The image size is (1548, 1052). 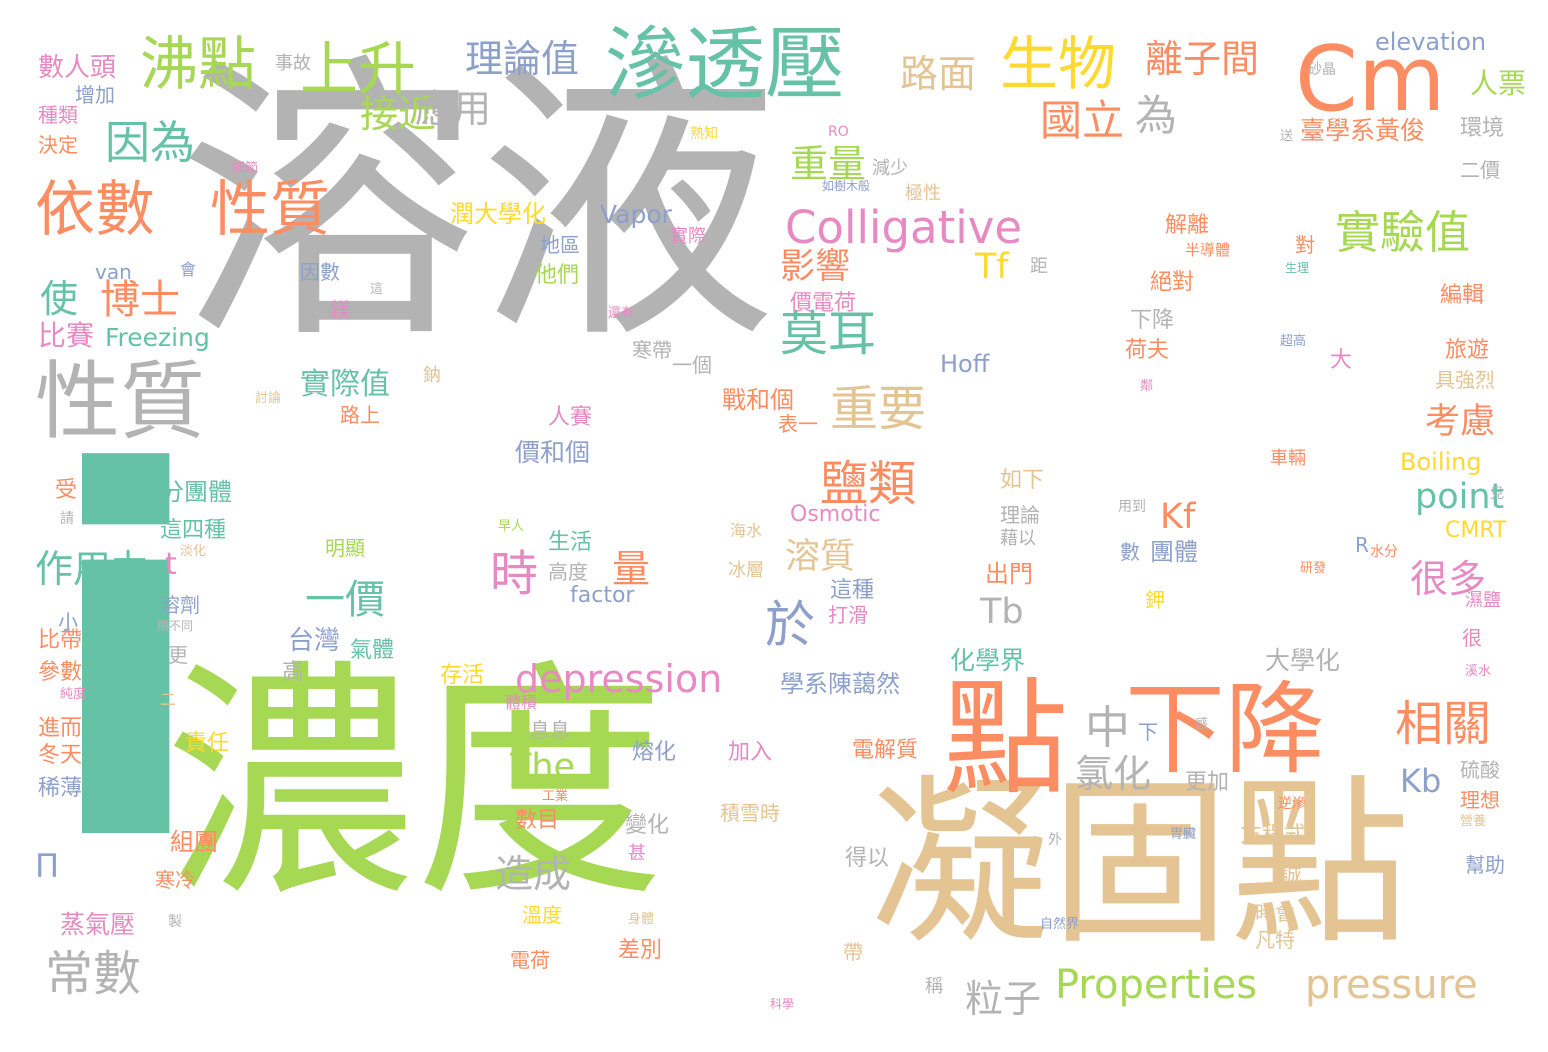 What do you see at coordinates (1207, 782) in the screenshot?
I see `word-144: 更加` at bounding box center [1207, 782].